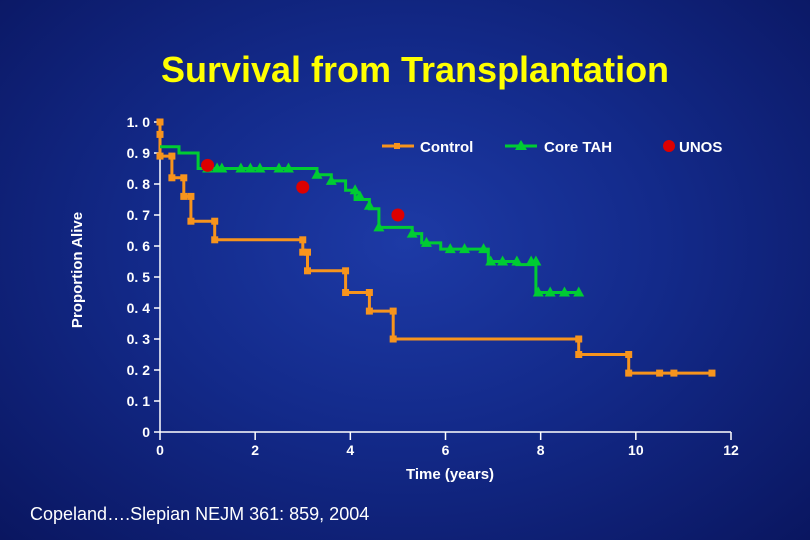 Image resolution: width=810 pixels, height=540 pixels. I want to click on x-axis-label: Time (years), so click(450, 474).